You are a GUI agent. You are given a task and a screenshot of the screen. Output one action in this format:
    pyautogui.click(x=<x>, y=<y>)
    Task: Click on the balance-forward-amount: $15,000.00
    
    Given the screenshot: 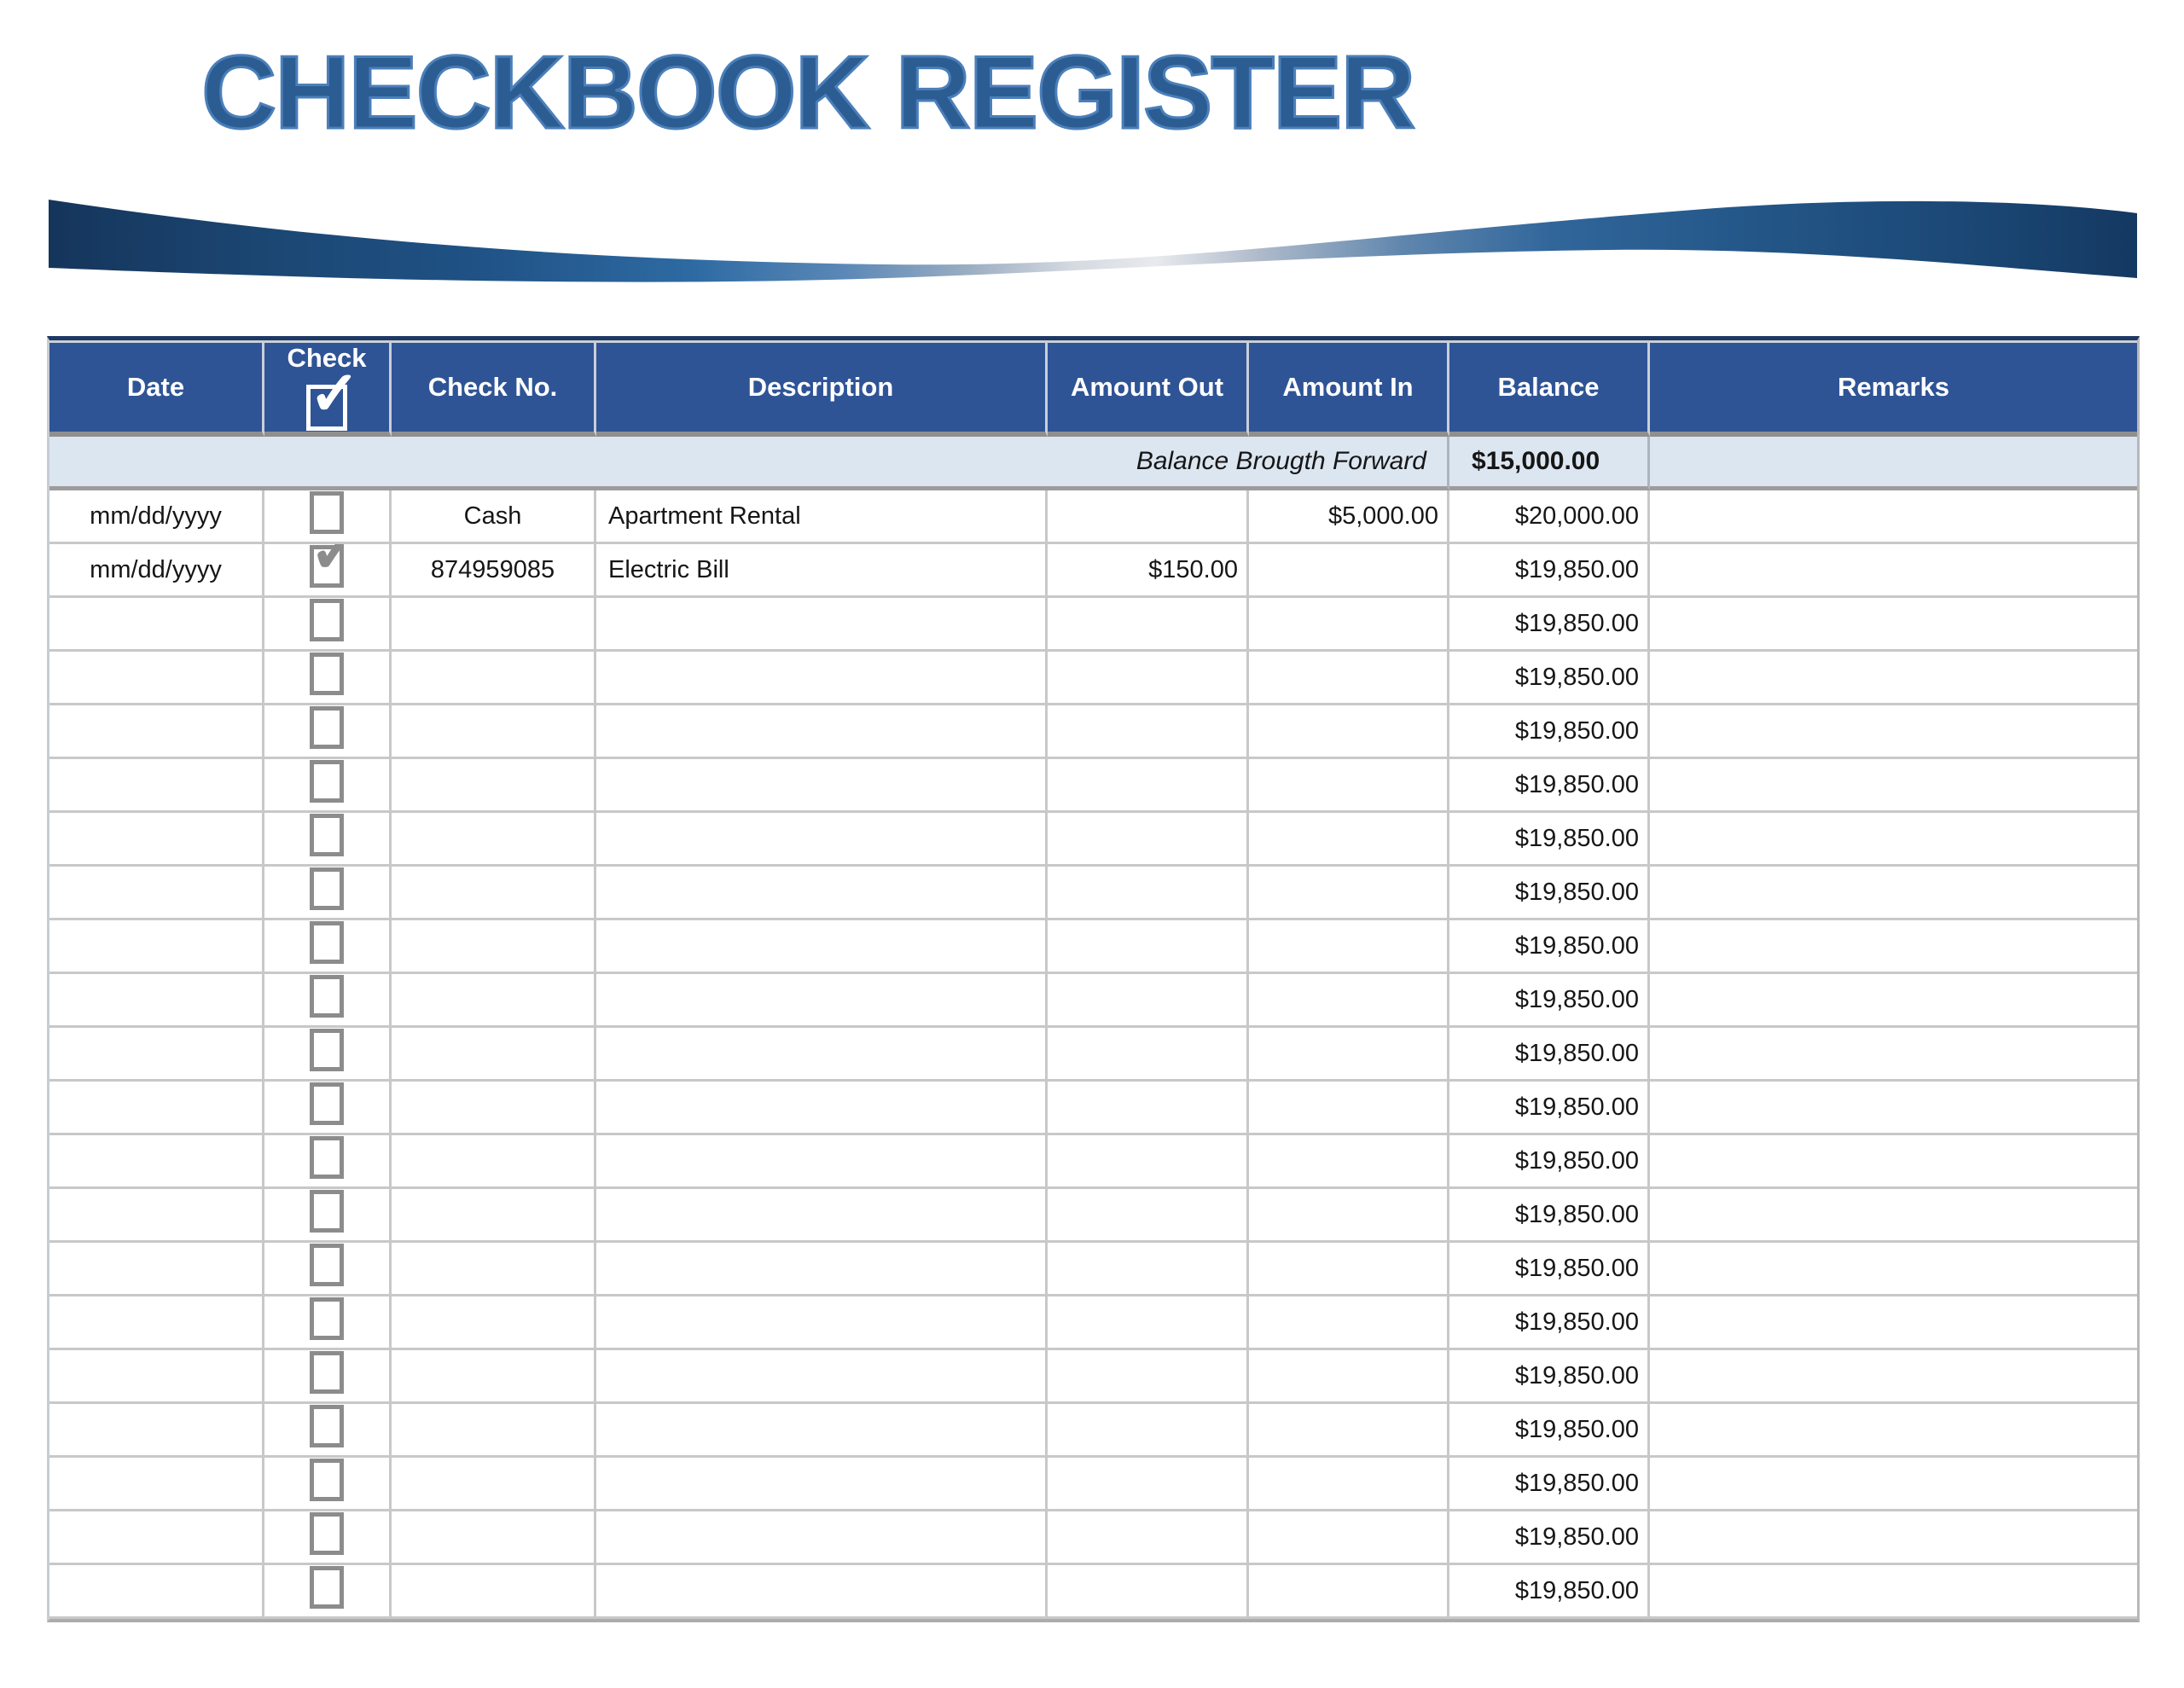 What is the action you would take?
    pyautogui.click(x=1549, y=464)
    